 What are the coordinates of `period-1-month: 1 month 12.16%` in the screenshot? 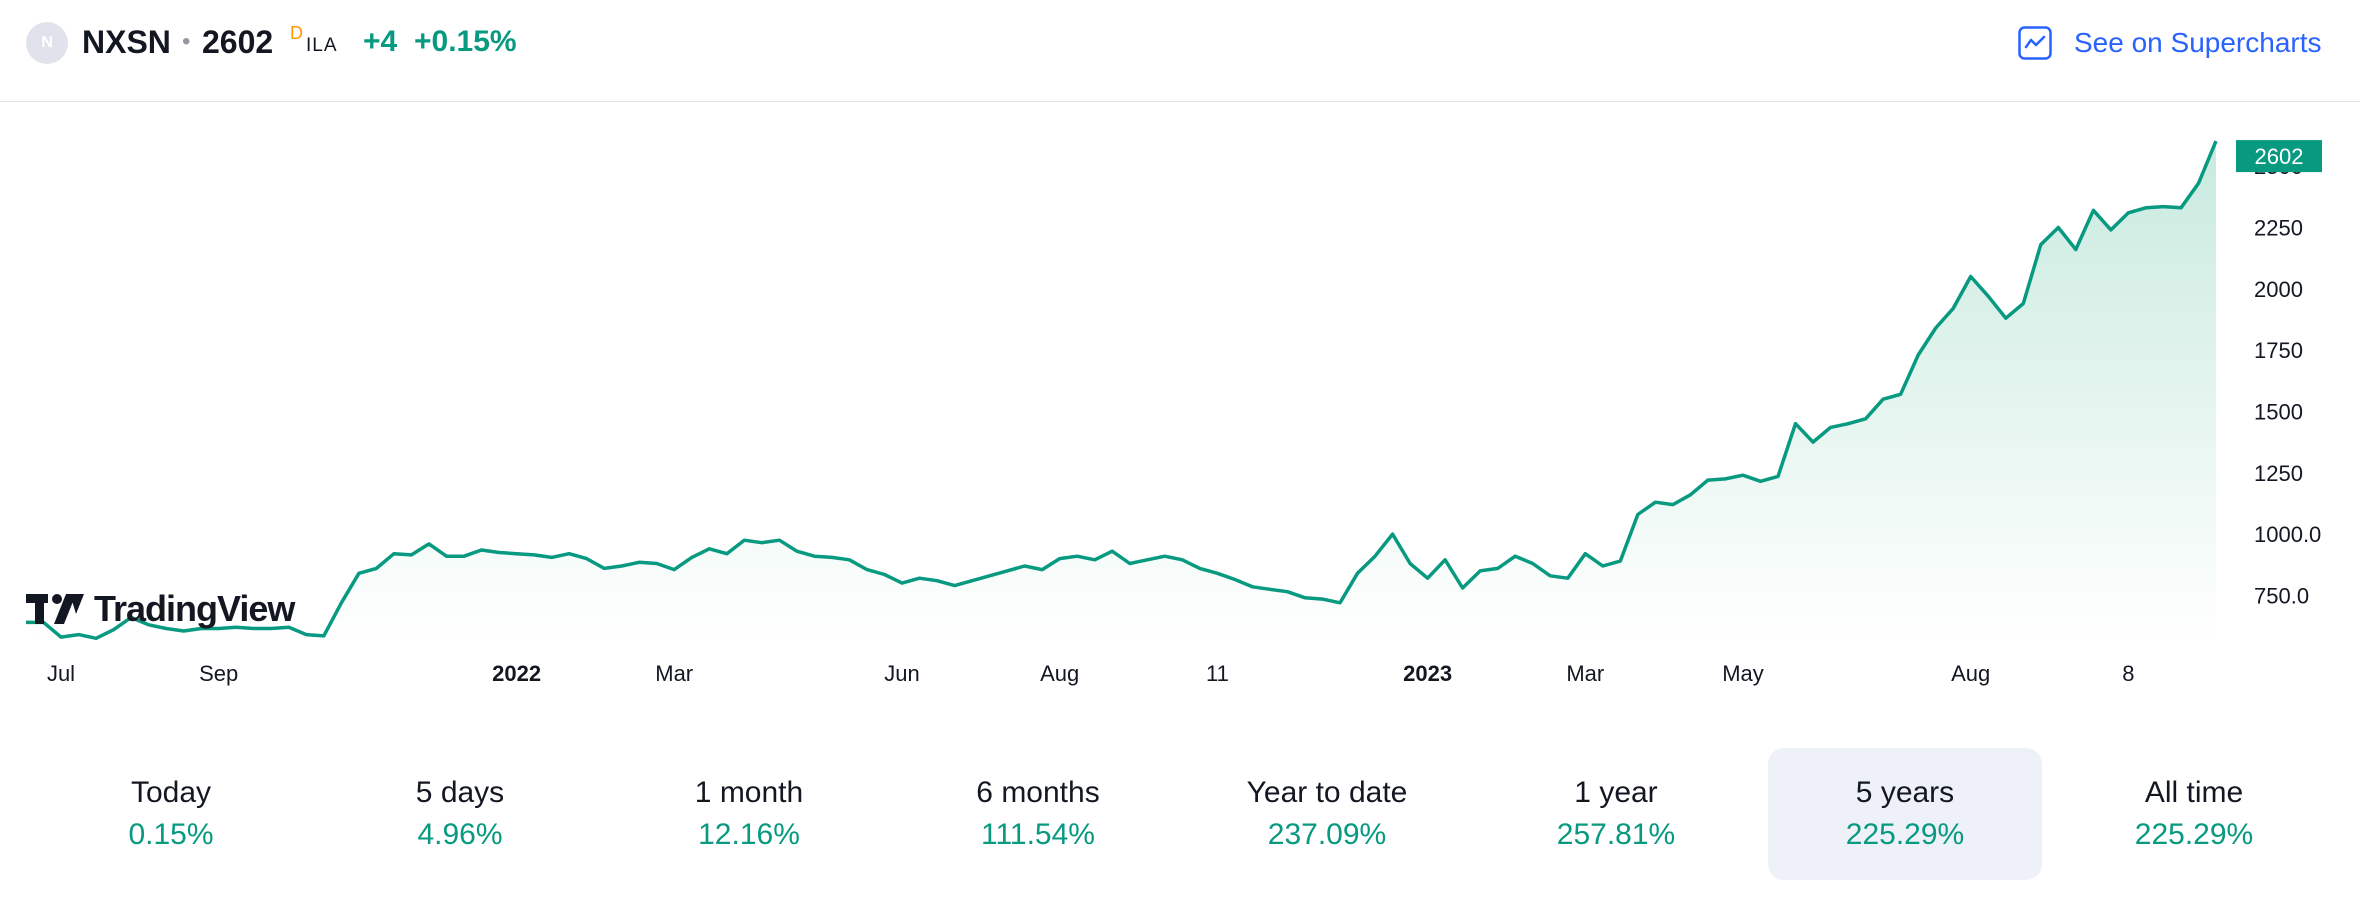 It's located at (749, 814).